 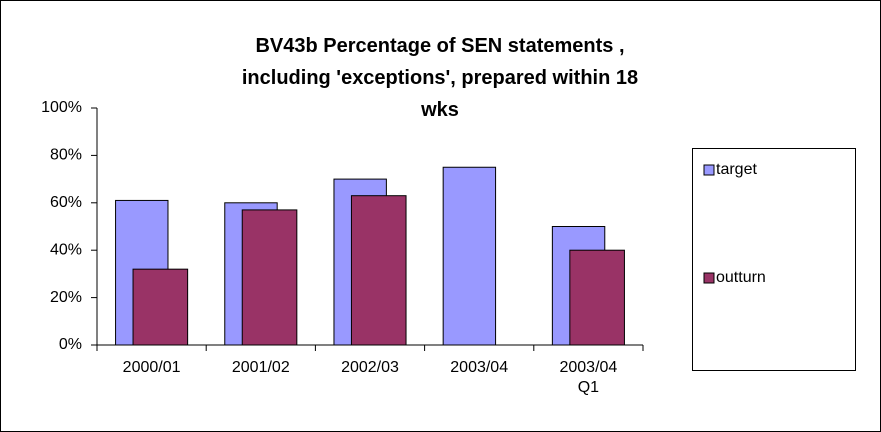 What do you see at coordinates (260, 367) in the screenshot?
I see `x-tick-label: 2001/02` at bounding box center [260, 367].